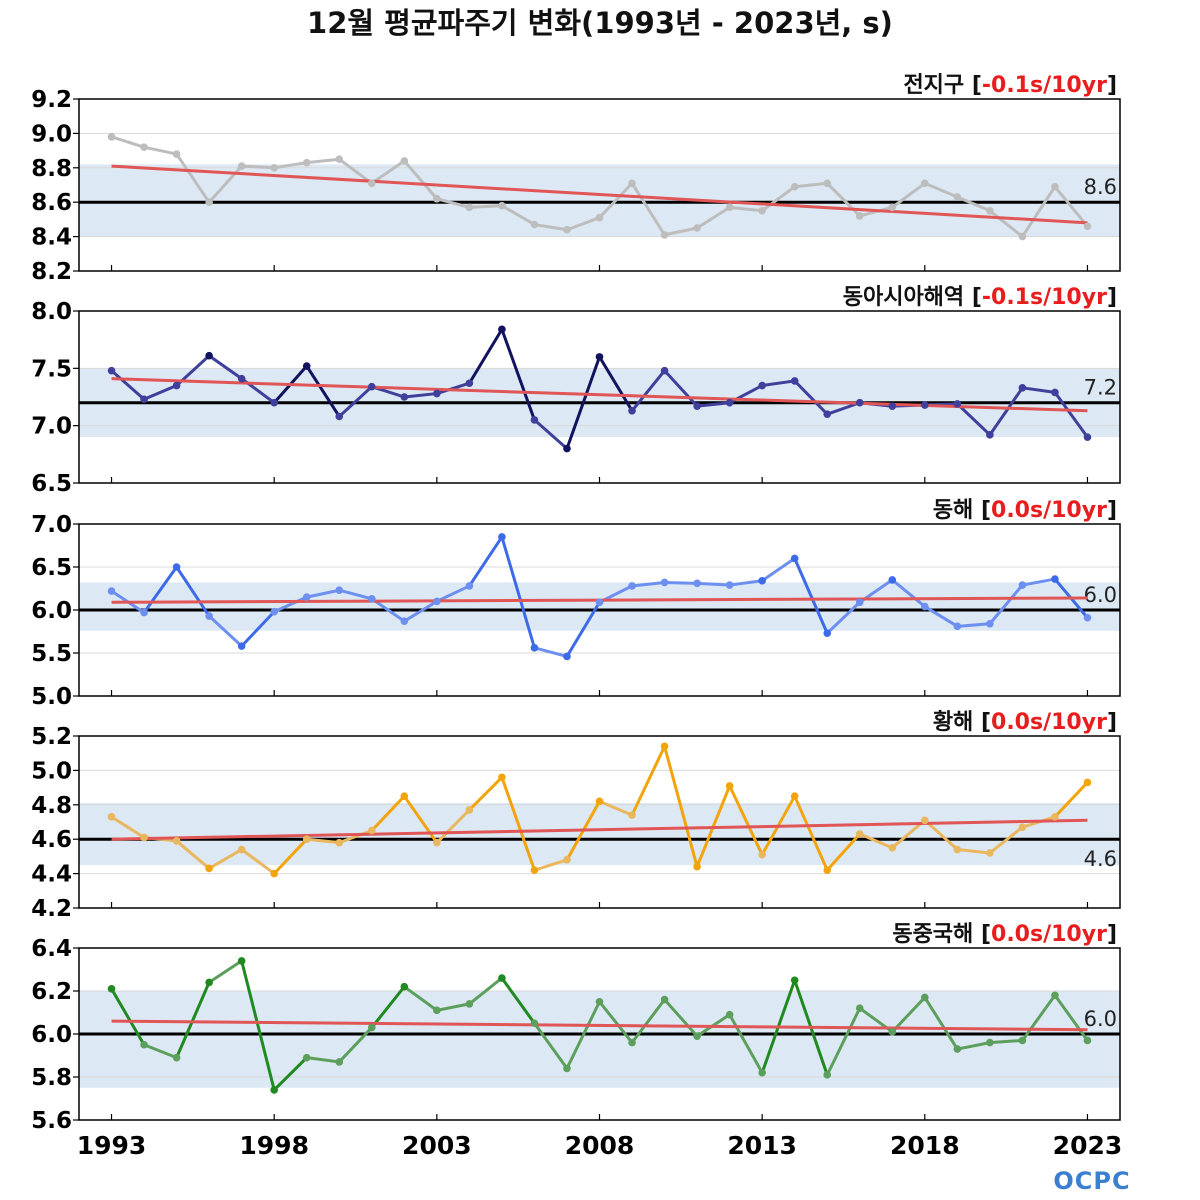 Image resolution: width=1200 pixels, height=1200 pixels. Describe the element at coordinates (977, 85) in the screenshot. I see `bracket-open: [` at that location.